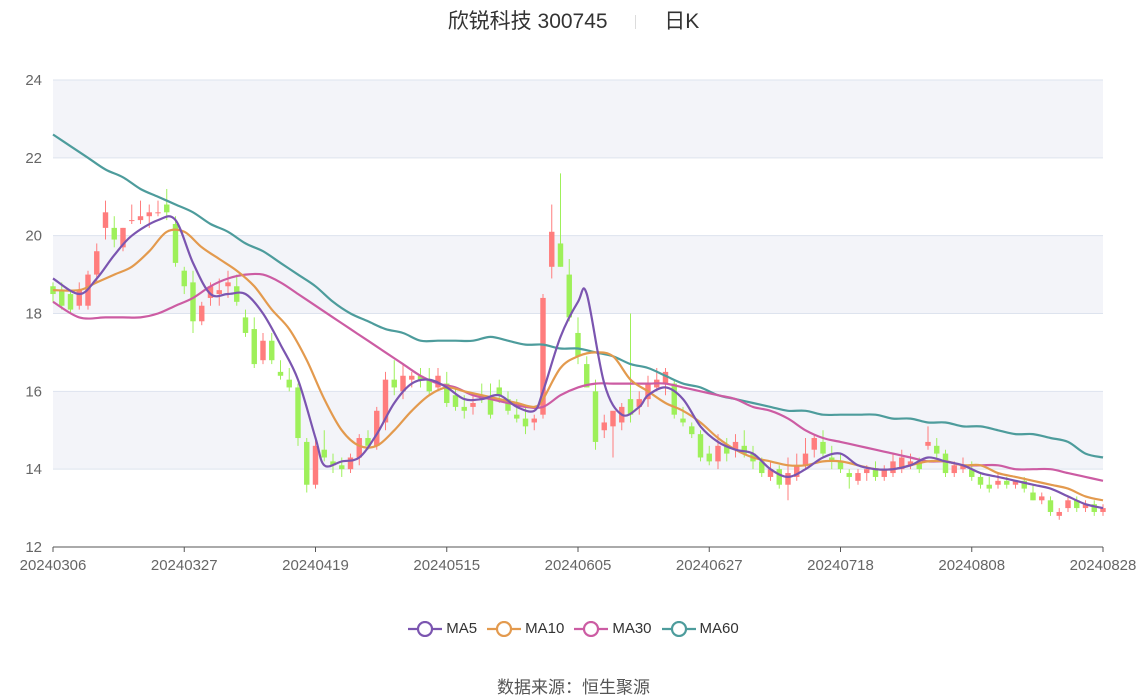  Describe the element at coordinates (527, 21) in the screenshot. I see `stock-name: 欣锐科技 300745` at that location.